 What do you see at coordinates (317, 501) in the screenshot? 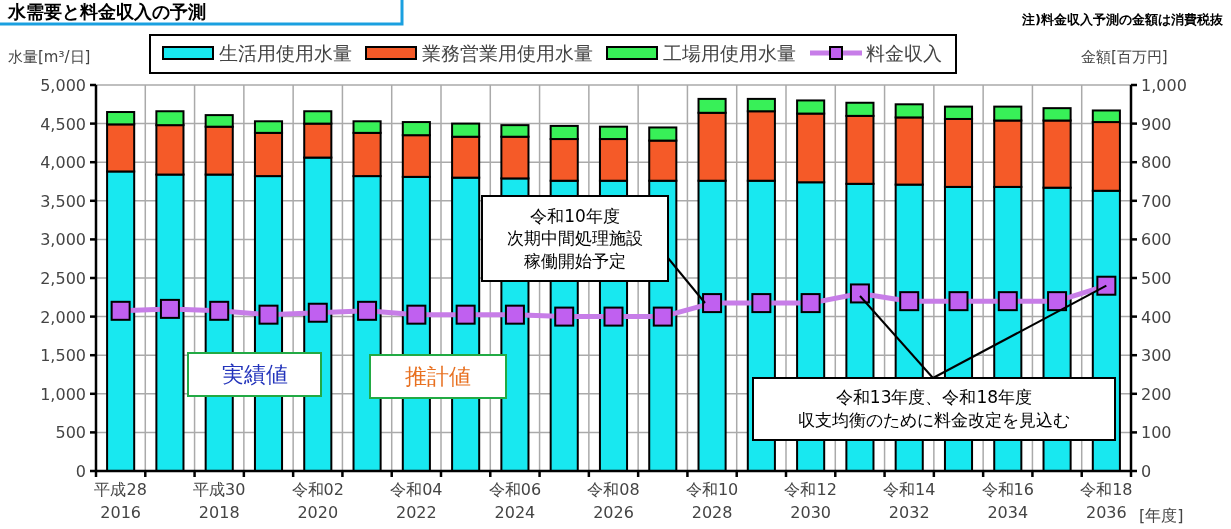
I see `x-tick-label: 令和02 2020` at bounding box center [317, 501].